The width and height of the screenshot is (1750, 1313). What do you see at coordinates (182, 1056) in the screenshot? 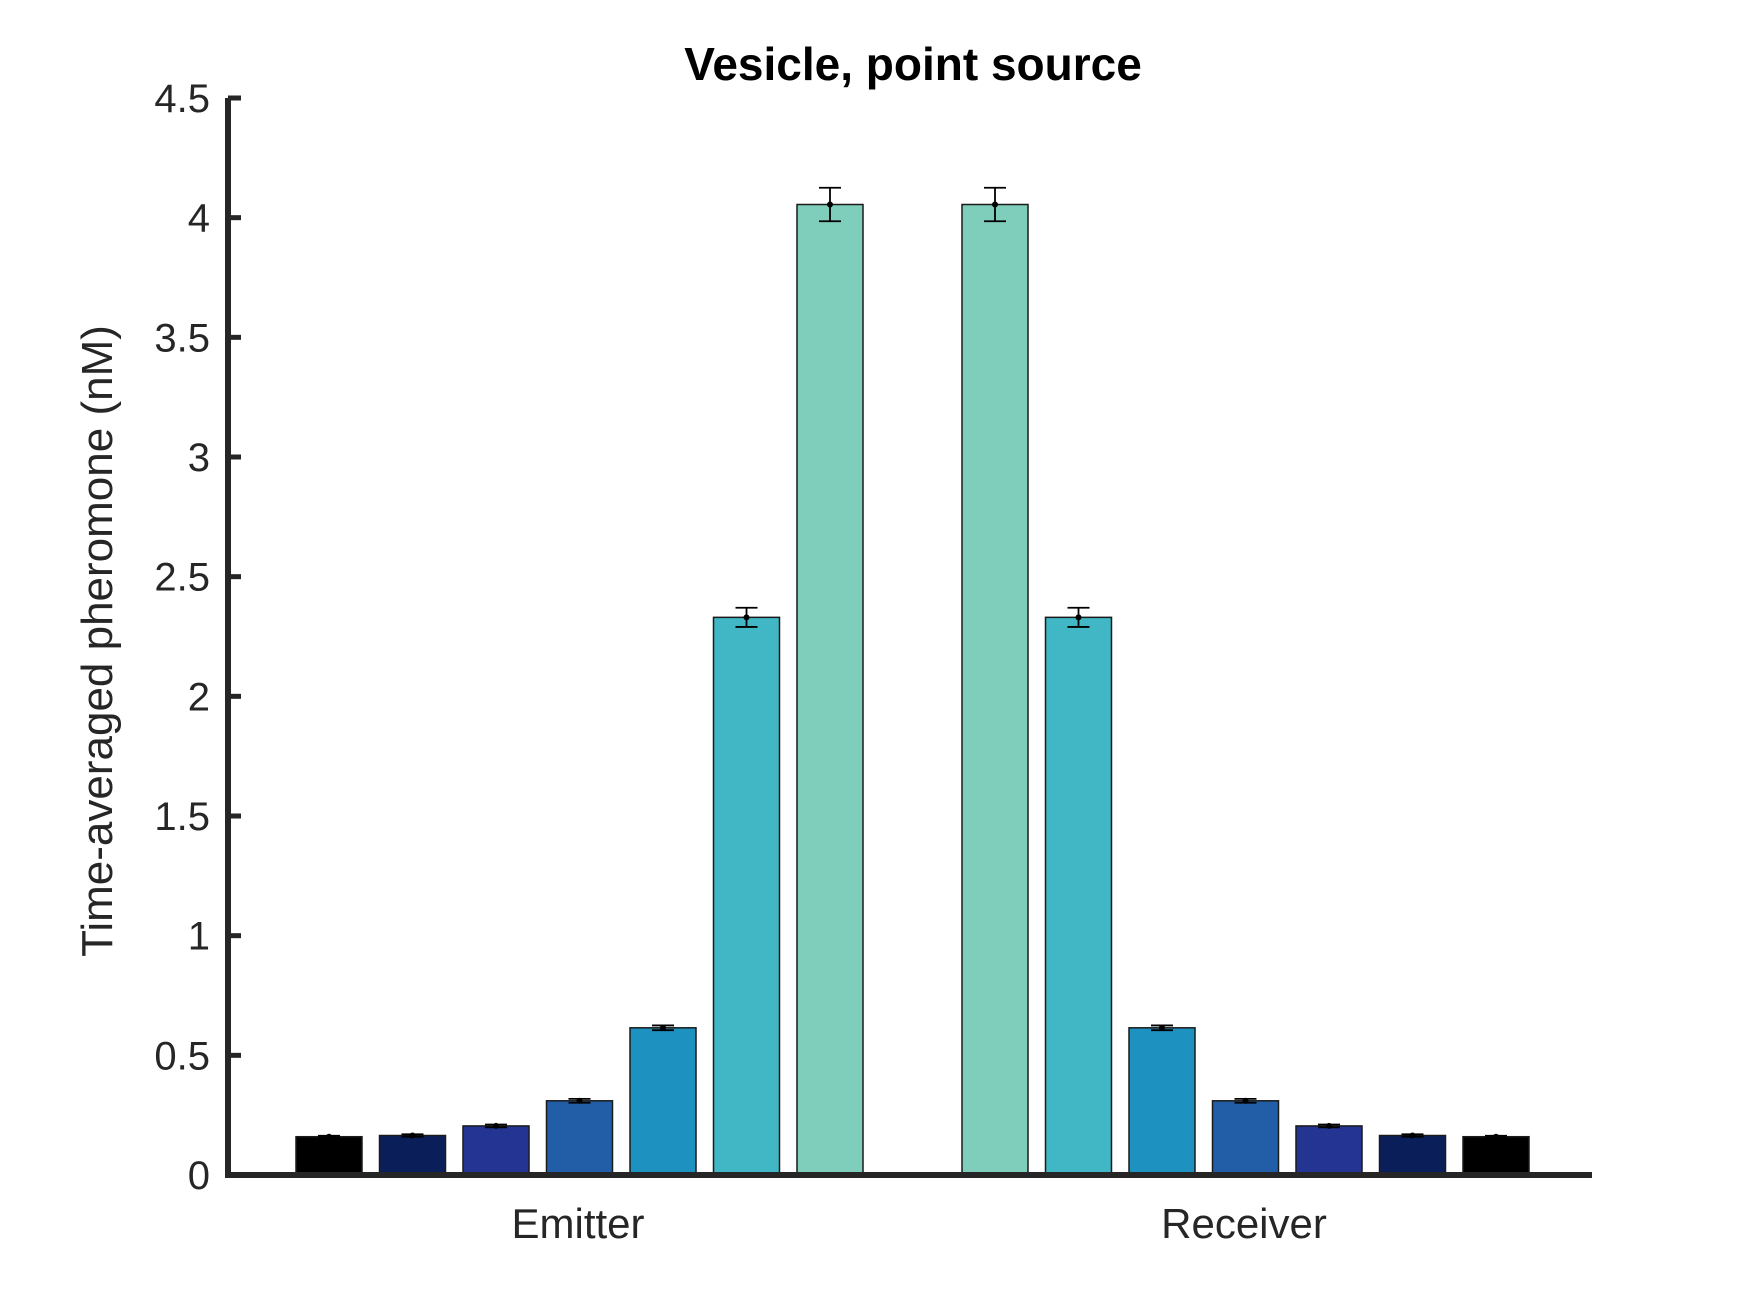
I see `y-tick-label: 0.5` at bounding box center [182, 1056].